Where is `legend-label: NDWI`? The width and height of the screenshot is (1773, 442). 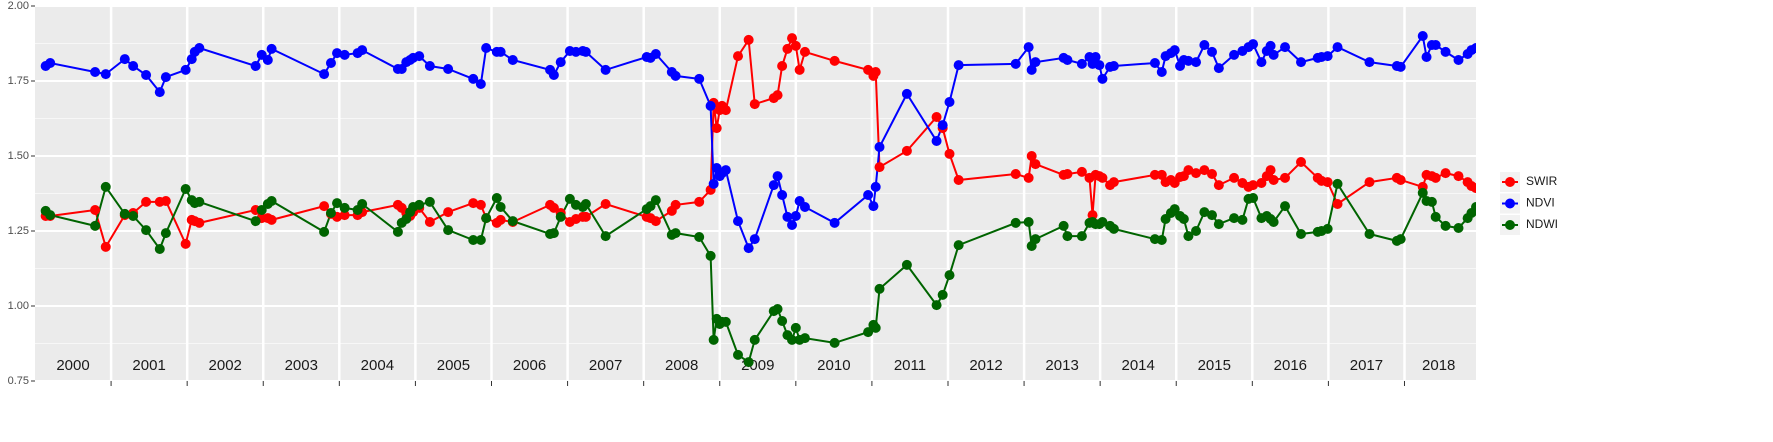 legend-label: NDWI is located at coordinates (1542, 224).